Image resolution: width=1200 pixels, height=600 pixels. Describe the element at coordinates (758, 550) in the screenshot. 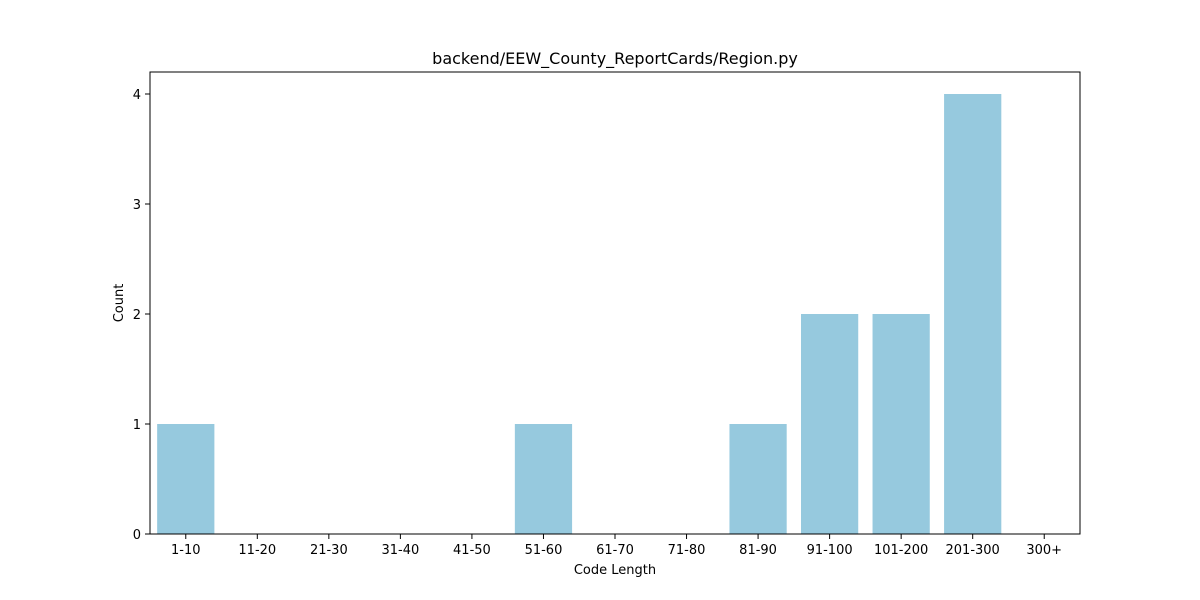

I see `x-tick-label: 81-90` at that location.